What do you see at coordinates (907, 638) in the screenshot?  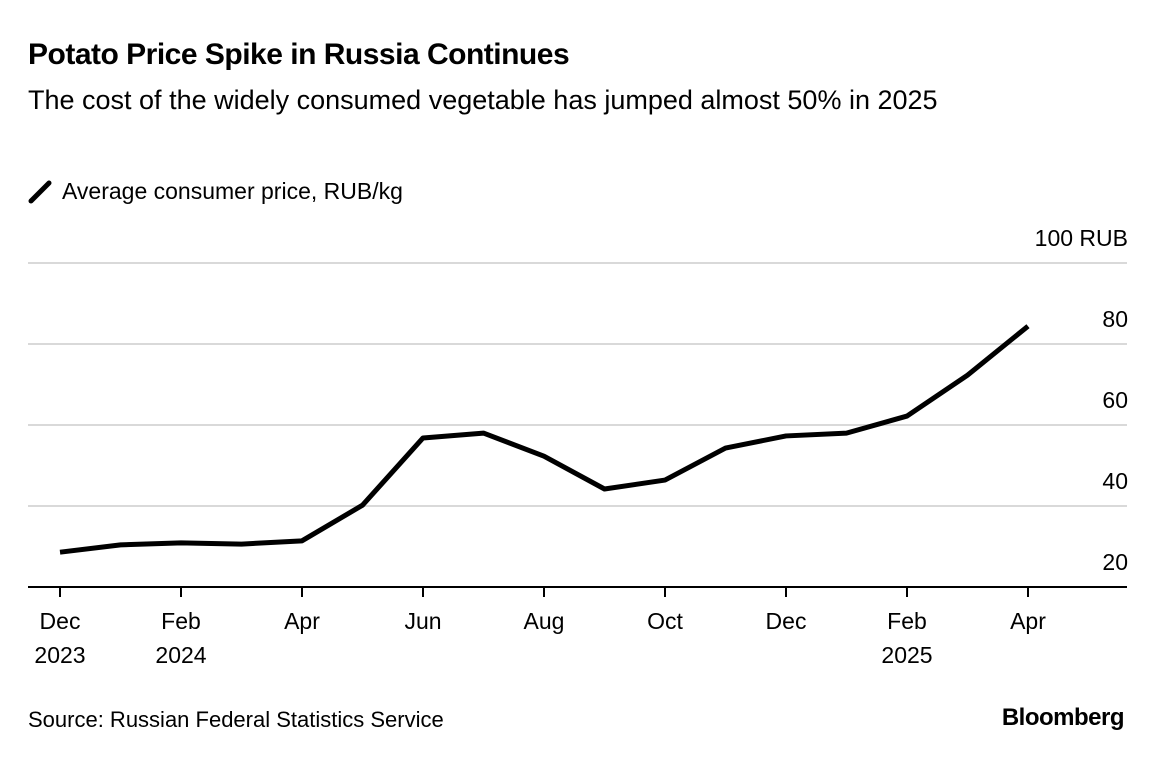 I see `x-tick-label: Feb 2025` at bounding box center [907, 638].